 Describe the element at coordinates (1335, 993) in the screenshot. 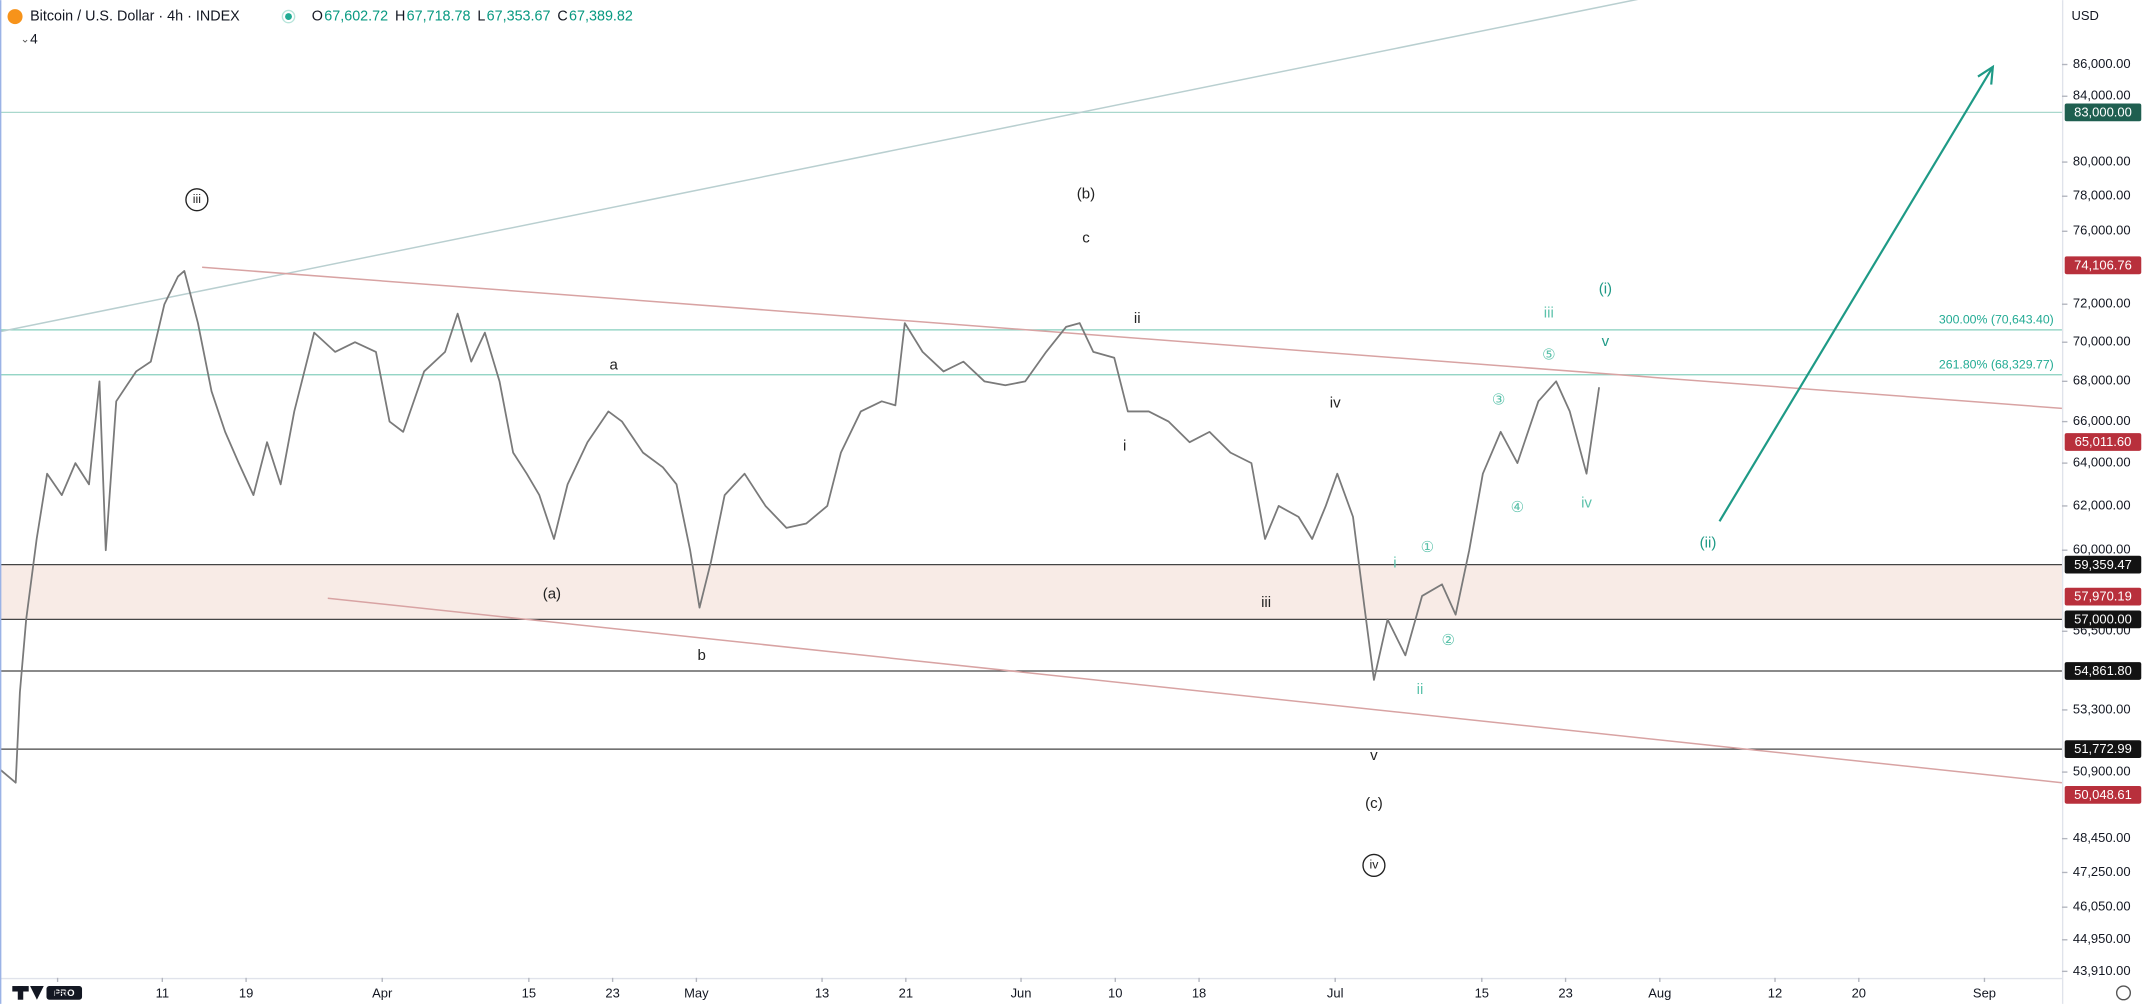

I see `x-tick-label: Jul` at that location.